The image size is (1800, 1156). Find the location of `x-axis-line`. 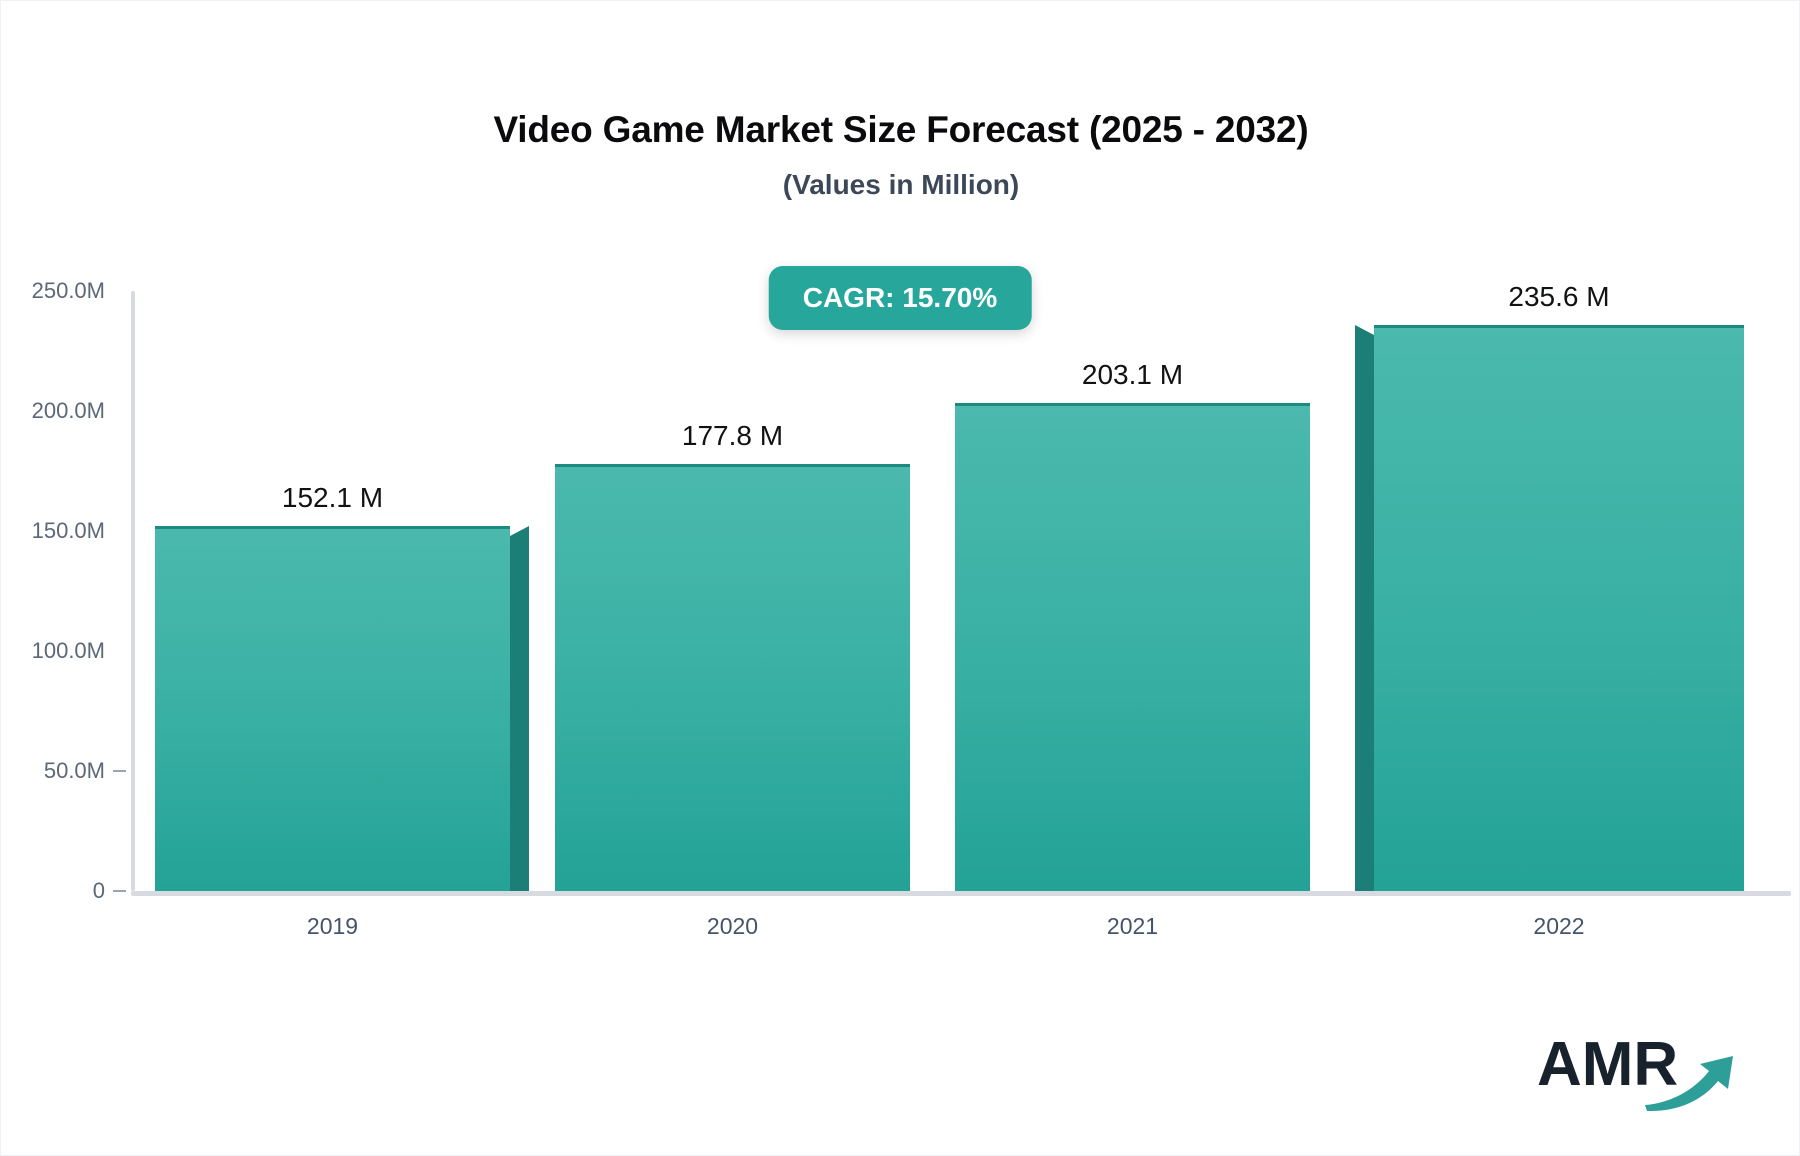

x-axis-line is located at coordinates (961, 893).